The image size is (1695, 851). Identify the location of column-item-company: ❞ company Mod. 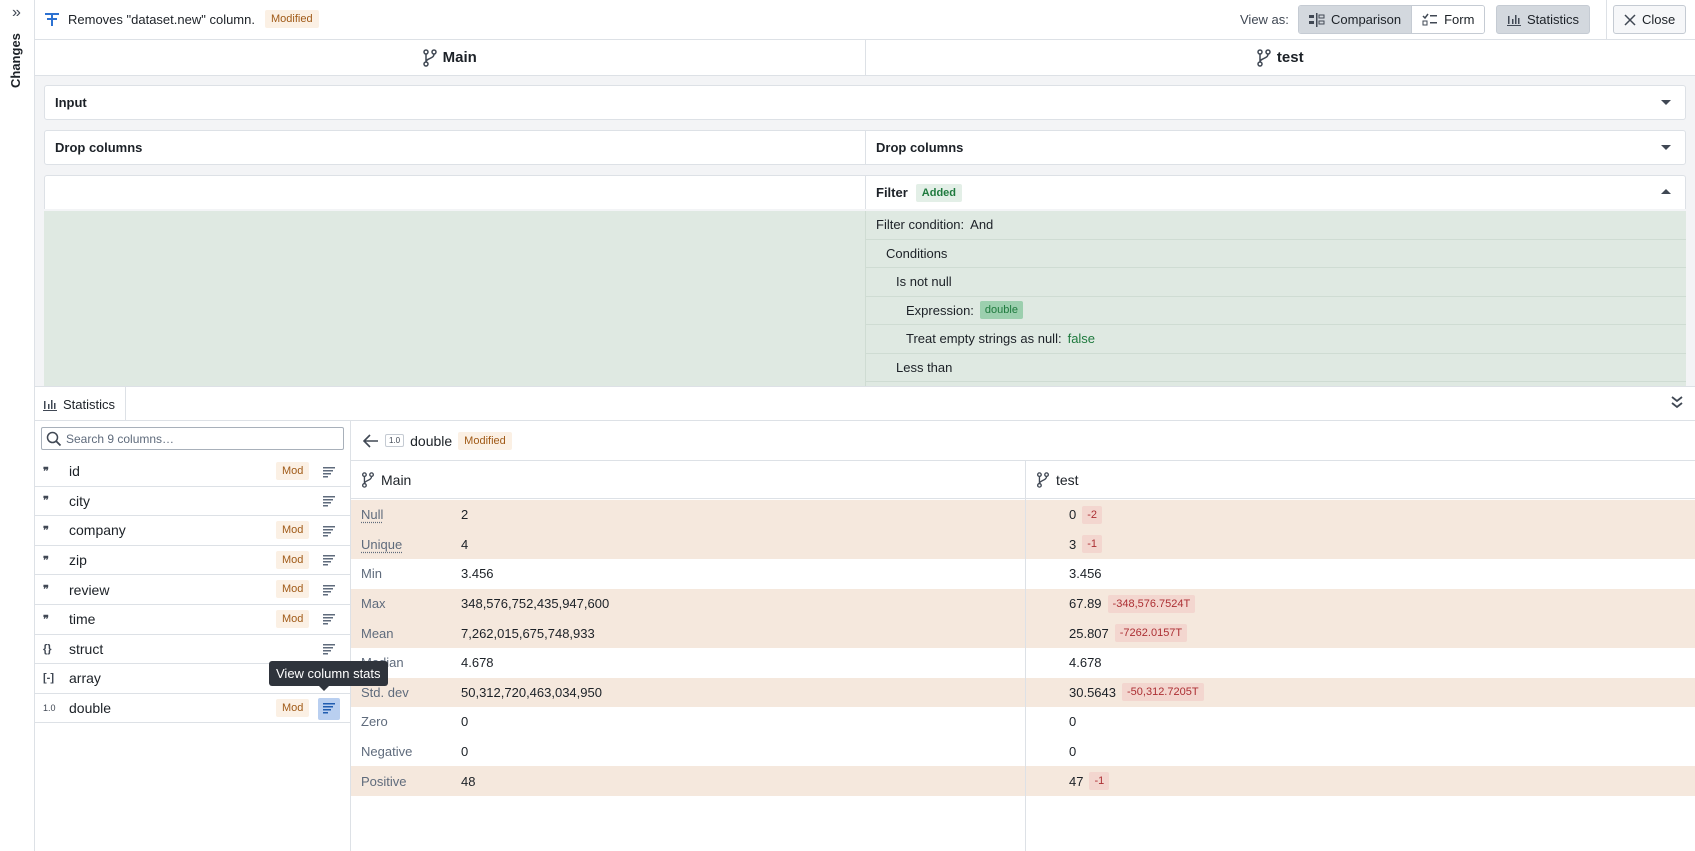
(193, 531).